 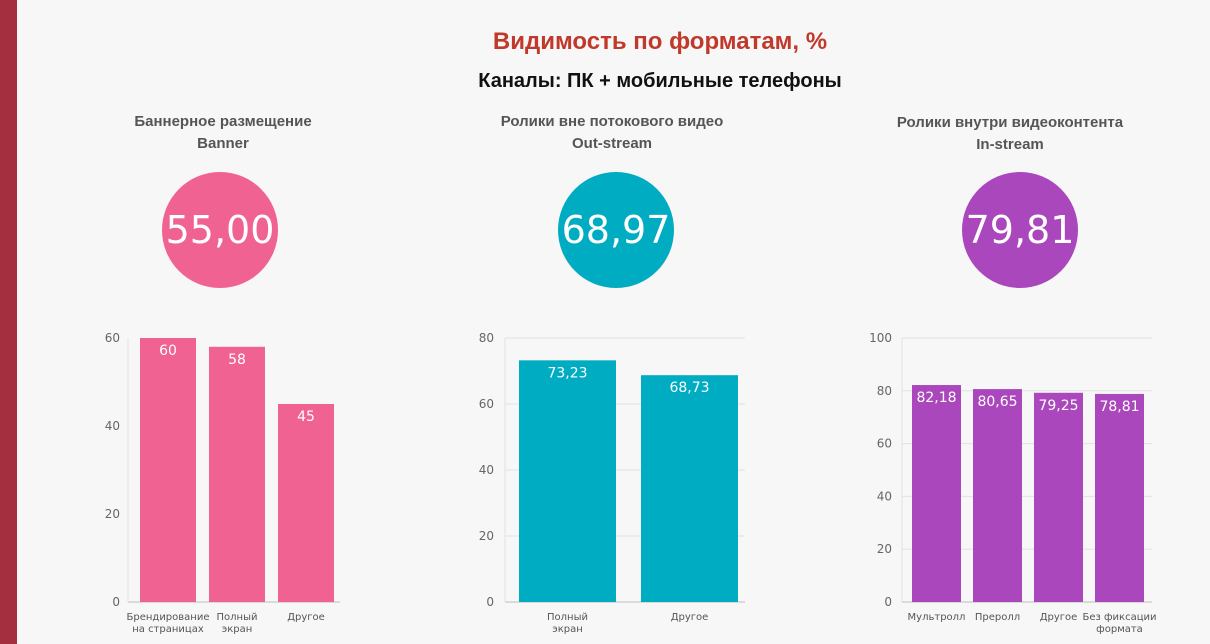 What do you see at coordinates (1119, 617) in the screenshot?
I see `x-tick-label-line: Без фиксации` at bounding box center [1119, 617].